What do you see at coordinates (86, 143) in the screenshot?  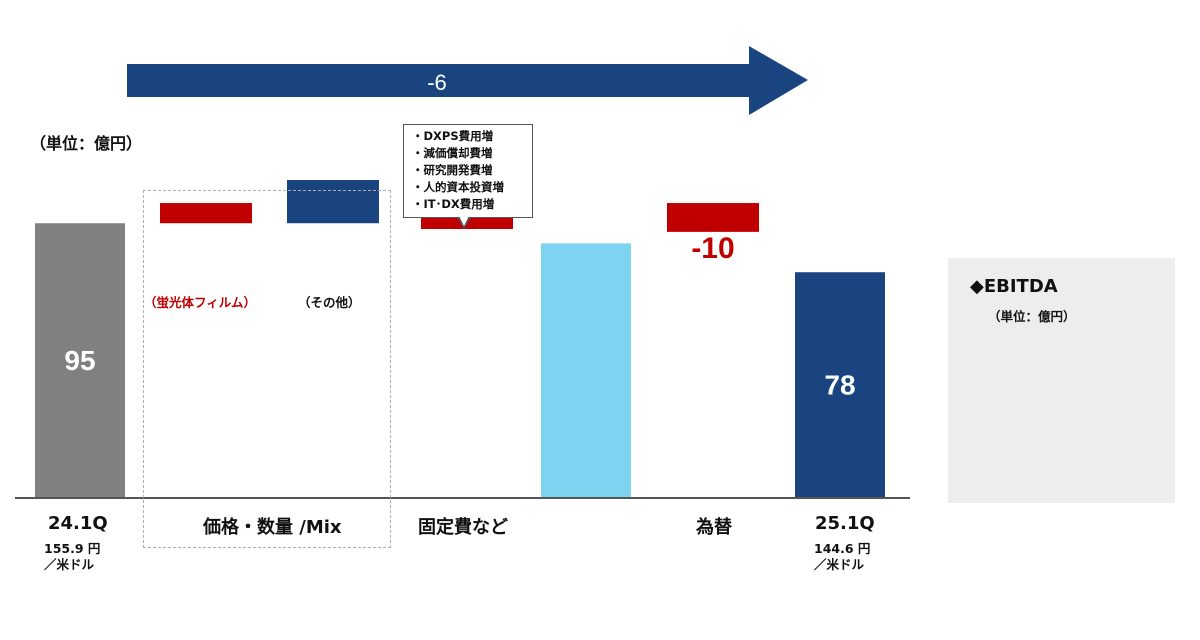 I see `unit-label: （単位：億円）` at bounding box center [86, 143].